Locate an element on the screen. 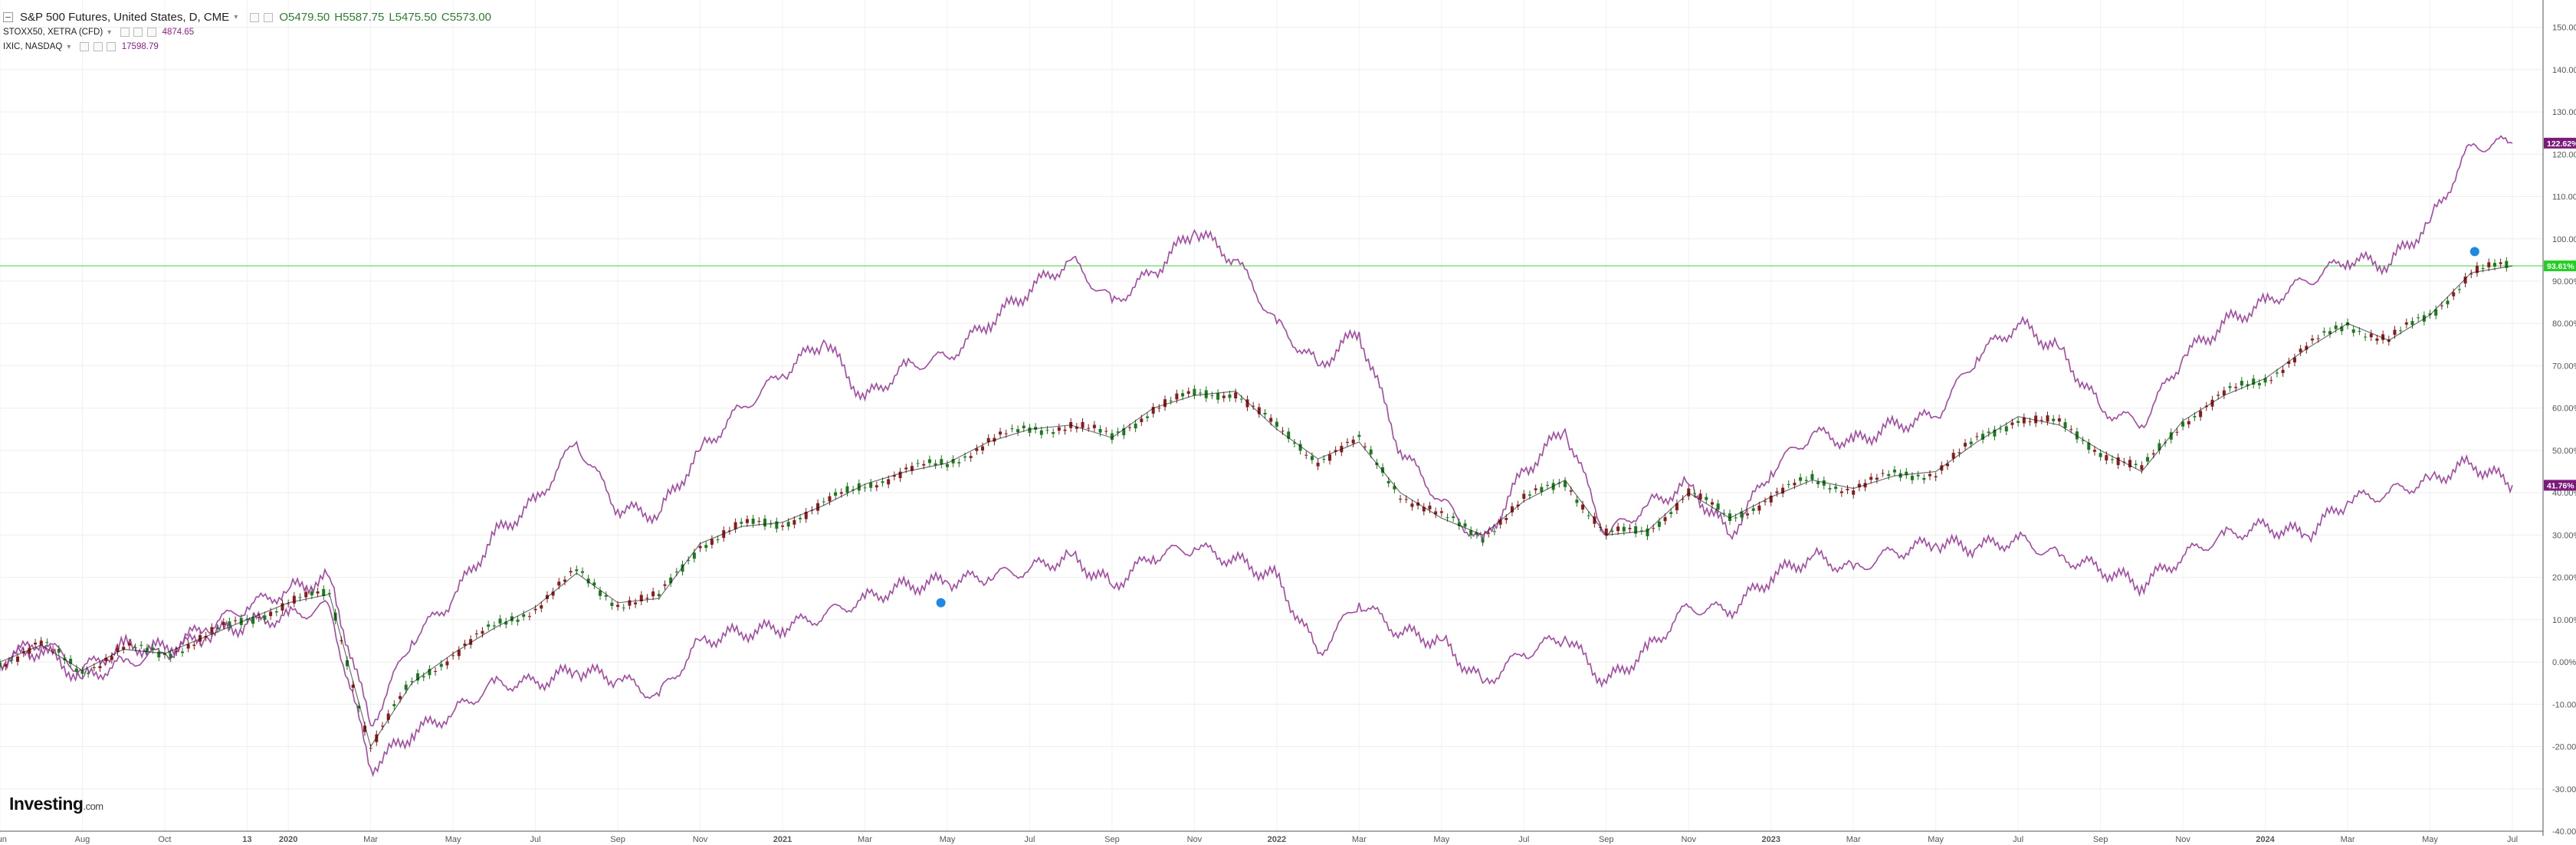 The width and height of the screenshot is (2576, 845). x-tick-label: 13 is located at coordinates (246, 840).